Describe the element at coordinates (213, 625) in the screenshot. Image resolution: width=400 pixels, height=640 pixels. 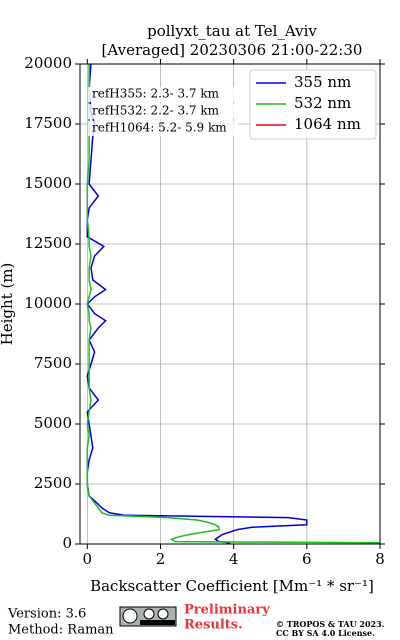
I see `status: Results.` at that location.